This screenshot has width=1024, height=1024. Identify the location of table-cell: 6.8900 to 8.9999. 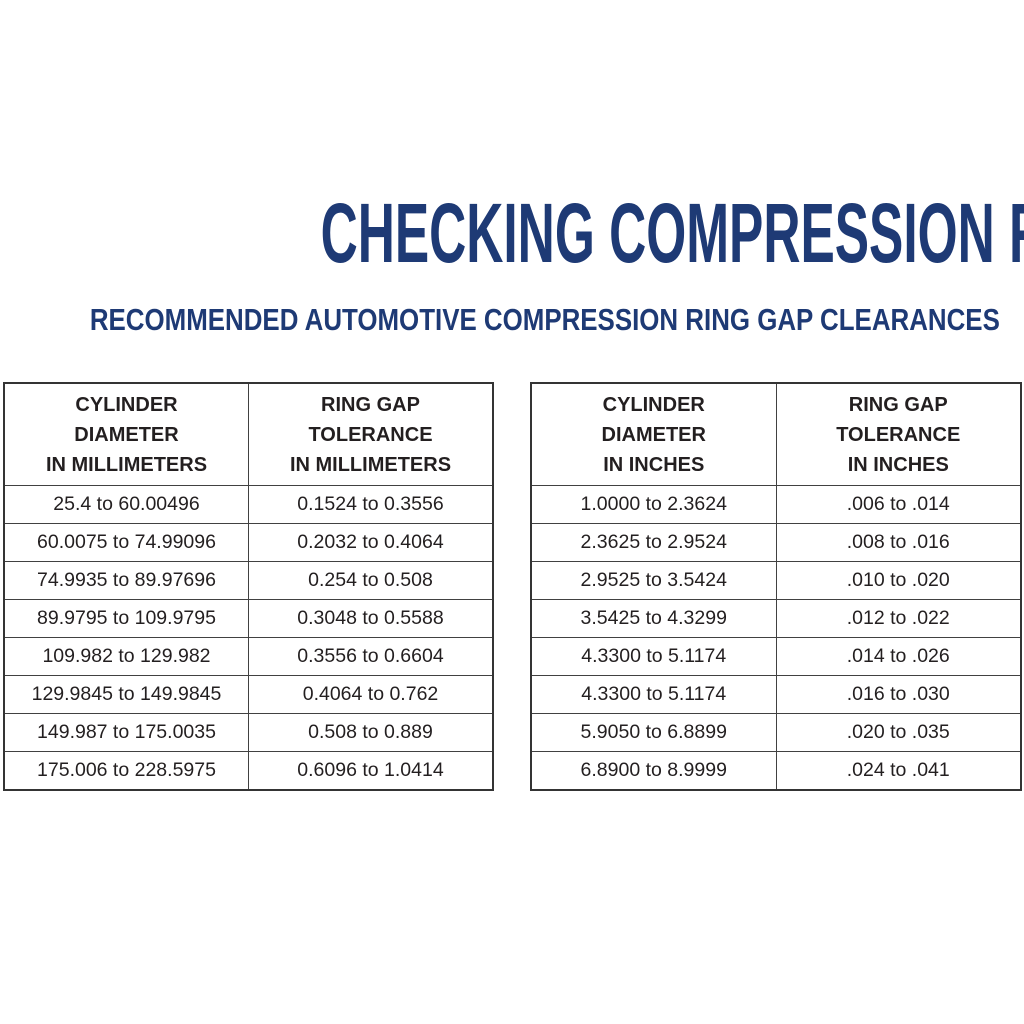
(653, 771).